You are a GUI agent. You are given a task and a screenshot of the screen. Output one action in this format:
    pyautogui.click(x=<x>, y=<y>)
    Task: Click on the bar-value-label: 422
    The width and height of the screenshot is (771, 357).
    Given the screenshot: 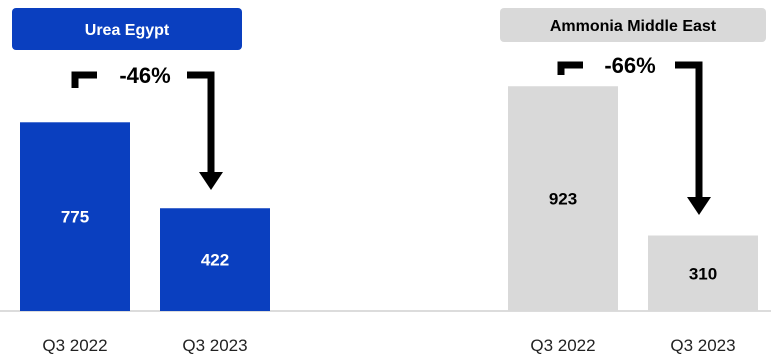 What is the action you would take?
    pyautogui.click(x=215, y=260)
    